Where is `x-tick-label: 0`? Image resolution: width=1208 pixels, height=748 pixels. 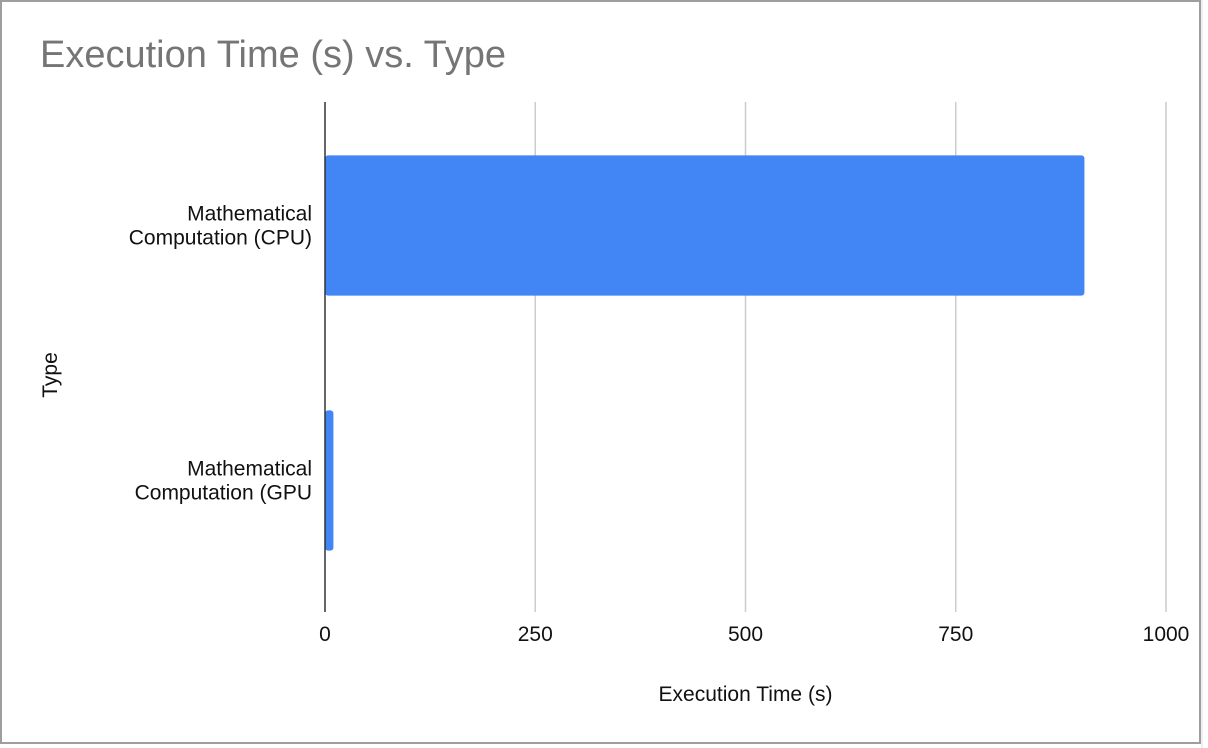 x-tick-label: 0 is located at coordinates (325, 634).